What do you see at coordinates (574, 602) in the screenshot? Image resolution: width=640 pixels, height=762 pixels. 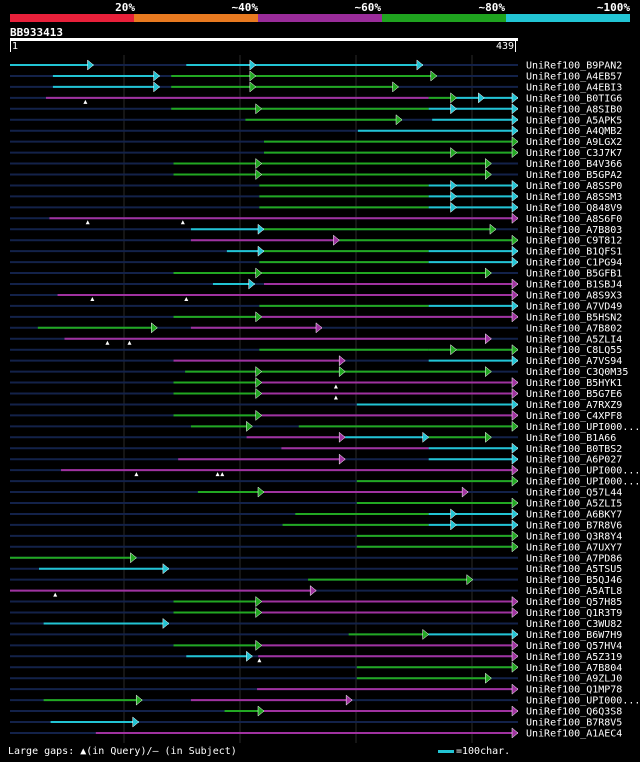 I see `hit-label: UniRef100_Q57H85` at bounding box center [574, 602].